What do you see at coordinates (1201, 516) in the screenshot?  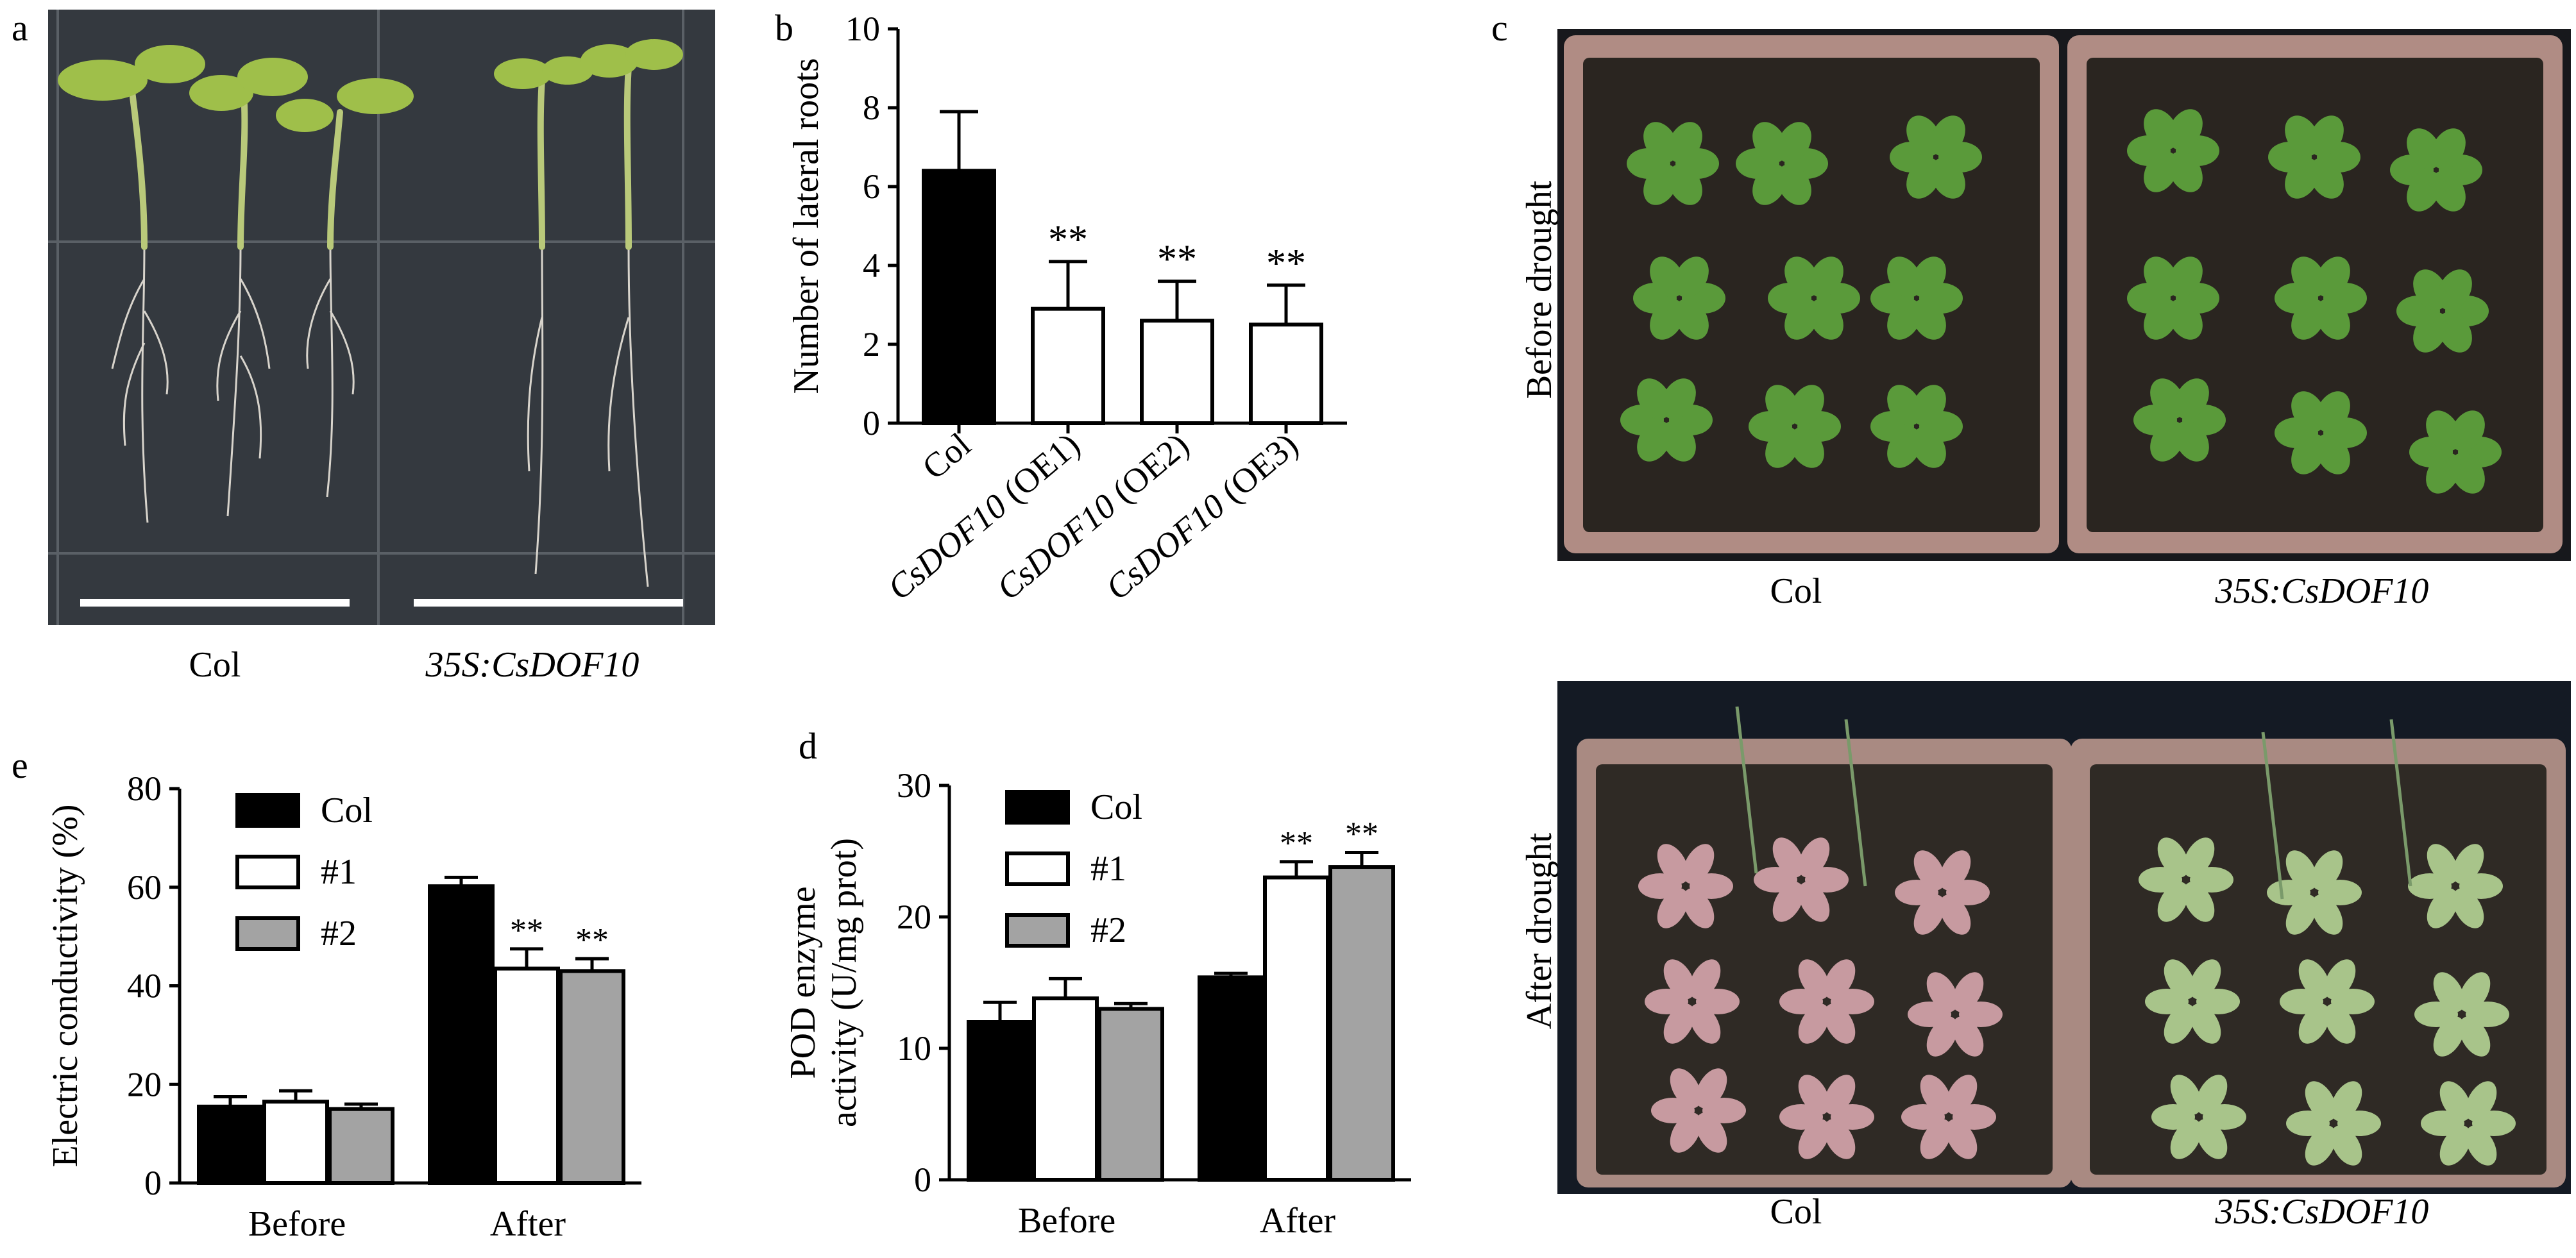 I see `chart-b-x-tick-label: CsDOF10 (OE3)` at bounding box center [1201, 516].